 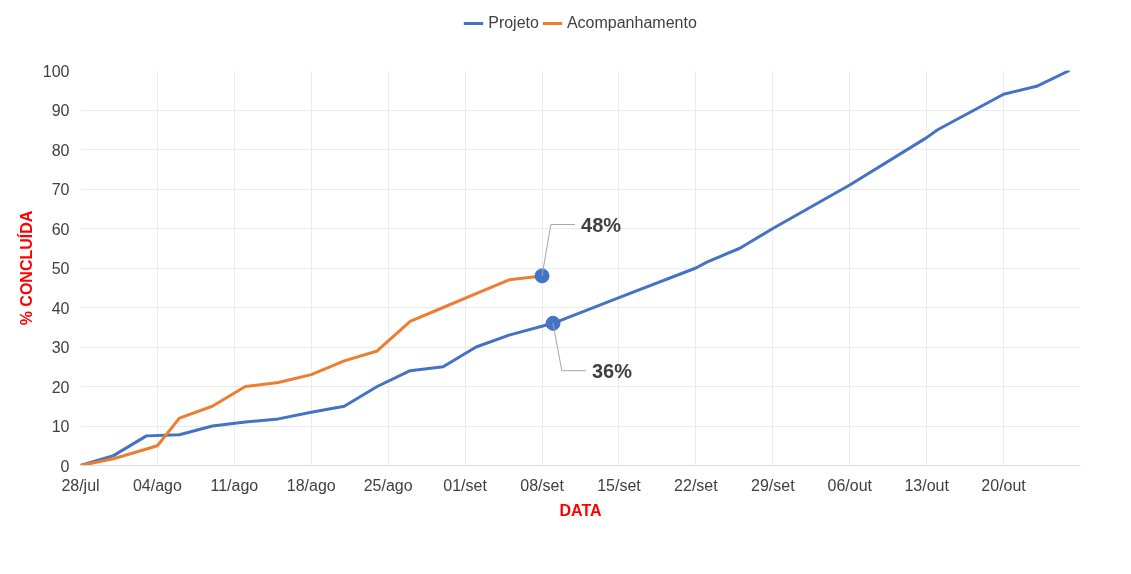 I want to click on y-tick-label: 70, so click(x=60, y=189).